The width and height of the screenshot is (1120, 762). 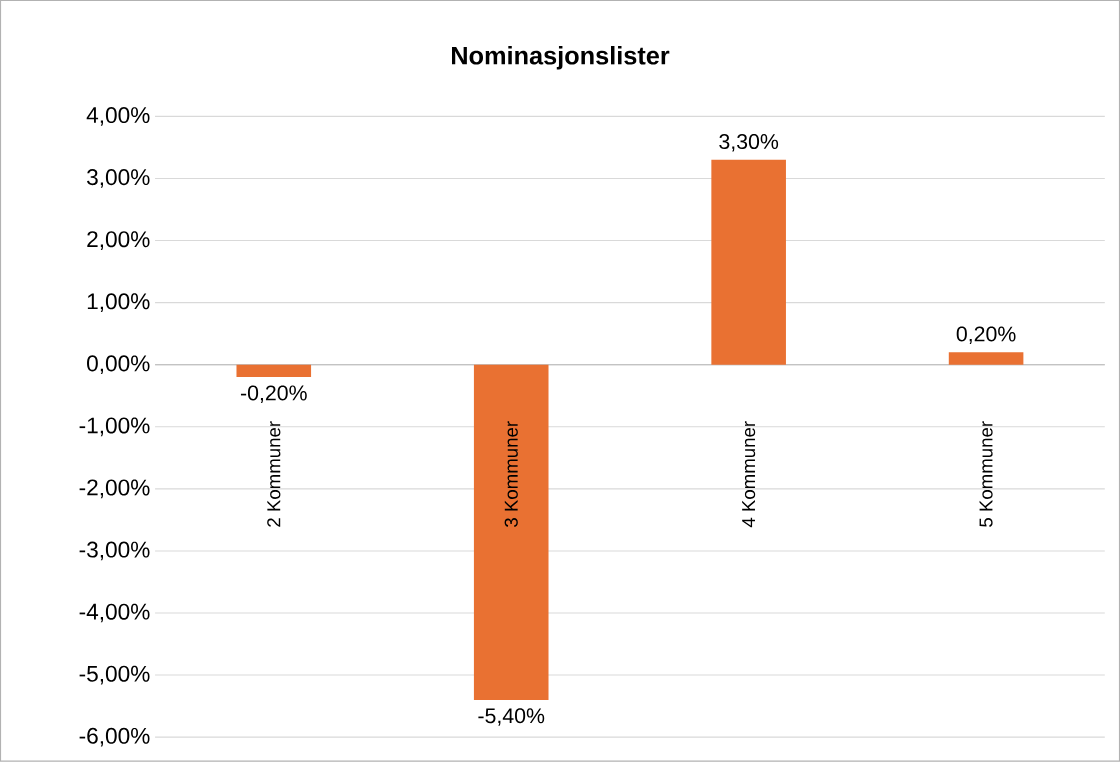 I want to click on y-tick-label: -5,00%, so click(x=114, y=675).